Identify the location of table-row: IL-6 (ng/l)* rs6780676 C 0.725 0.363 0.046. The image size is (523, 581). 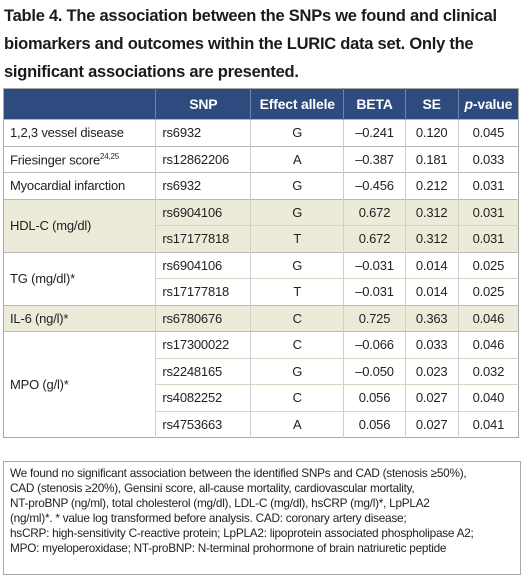
(261, 318).